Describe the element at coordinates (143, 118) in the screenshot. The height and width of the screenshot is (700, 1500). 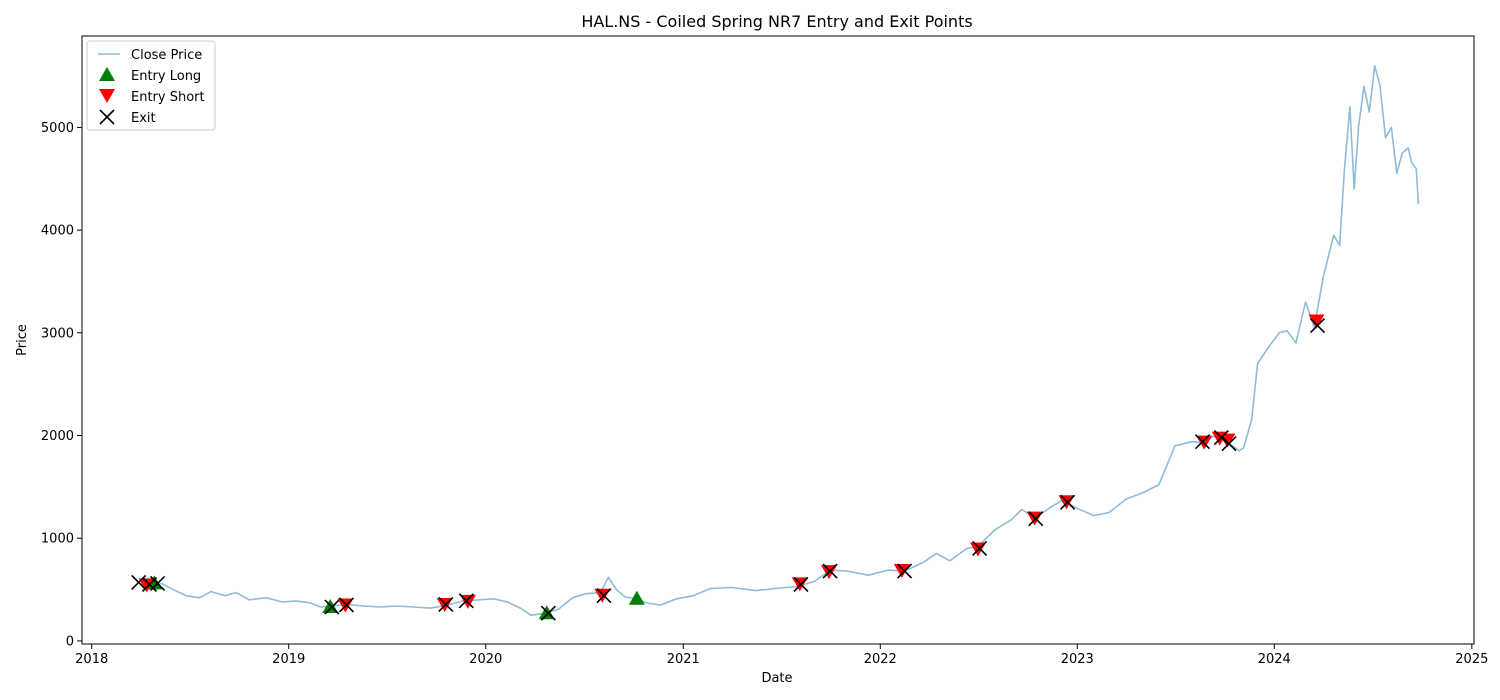
I see `legend-exit-label: Exit` at that location.